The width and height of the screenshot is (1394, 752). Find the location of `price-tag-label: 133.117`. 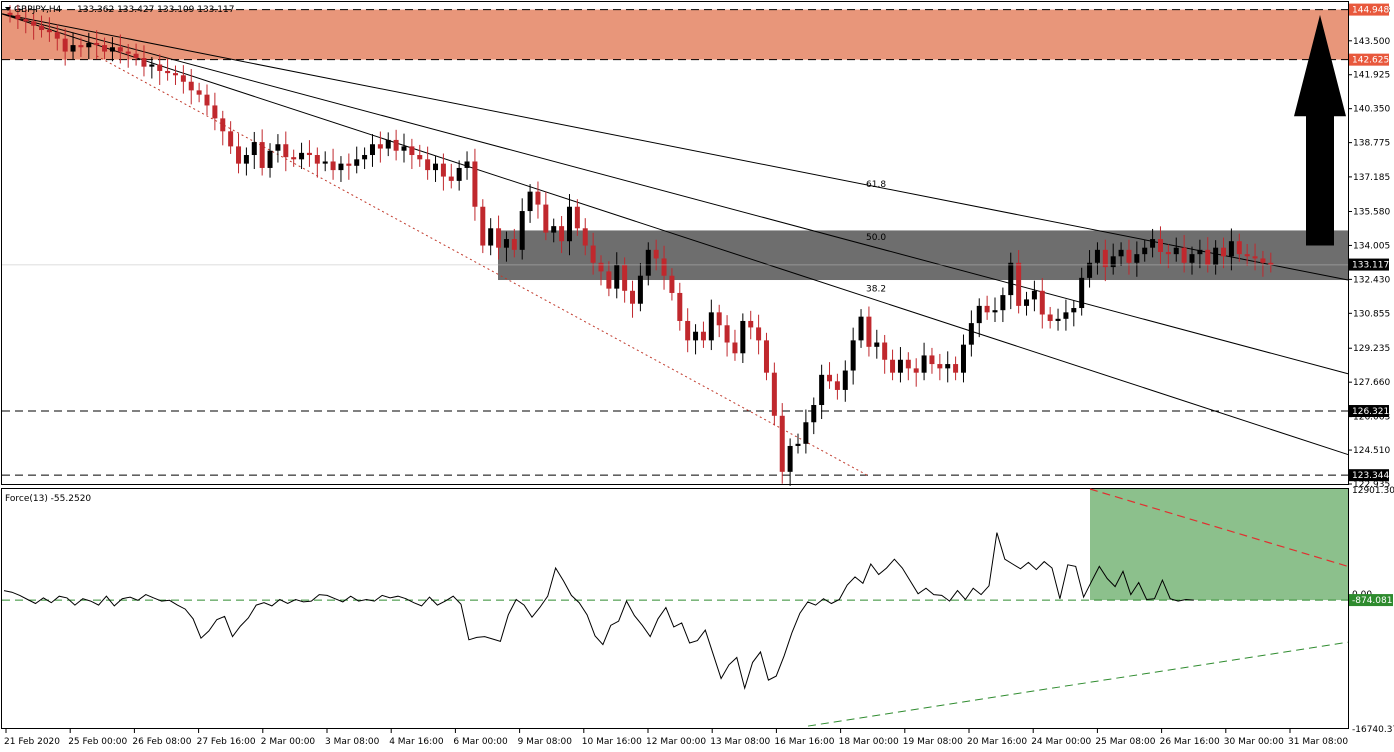

price-tag-label: 133.117 is located at coordinates (1370, 266).